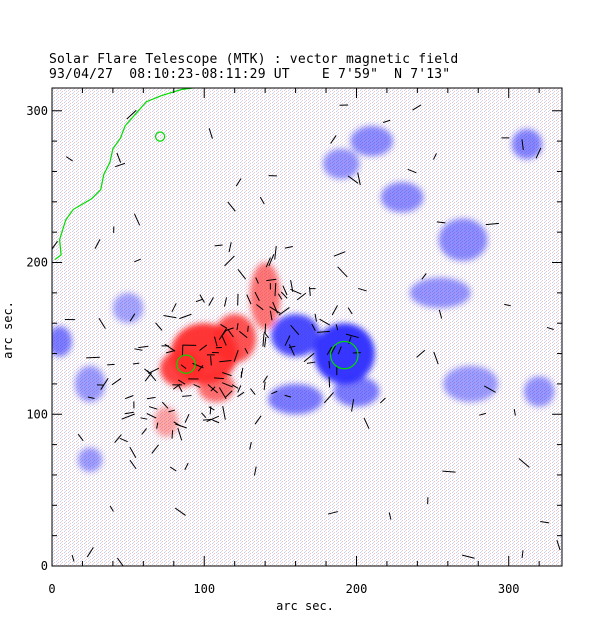 This screenshot has height=617, width=612. Describe the element at coordinates (126, 174) in the screenshot. I see `contour-limb` at that location.